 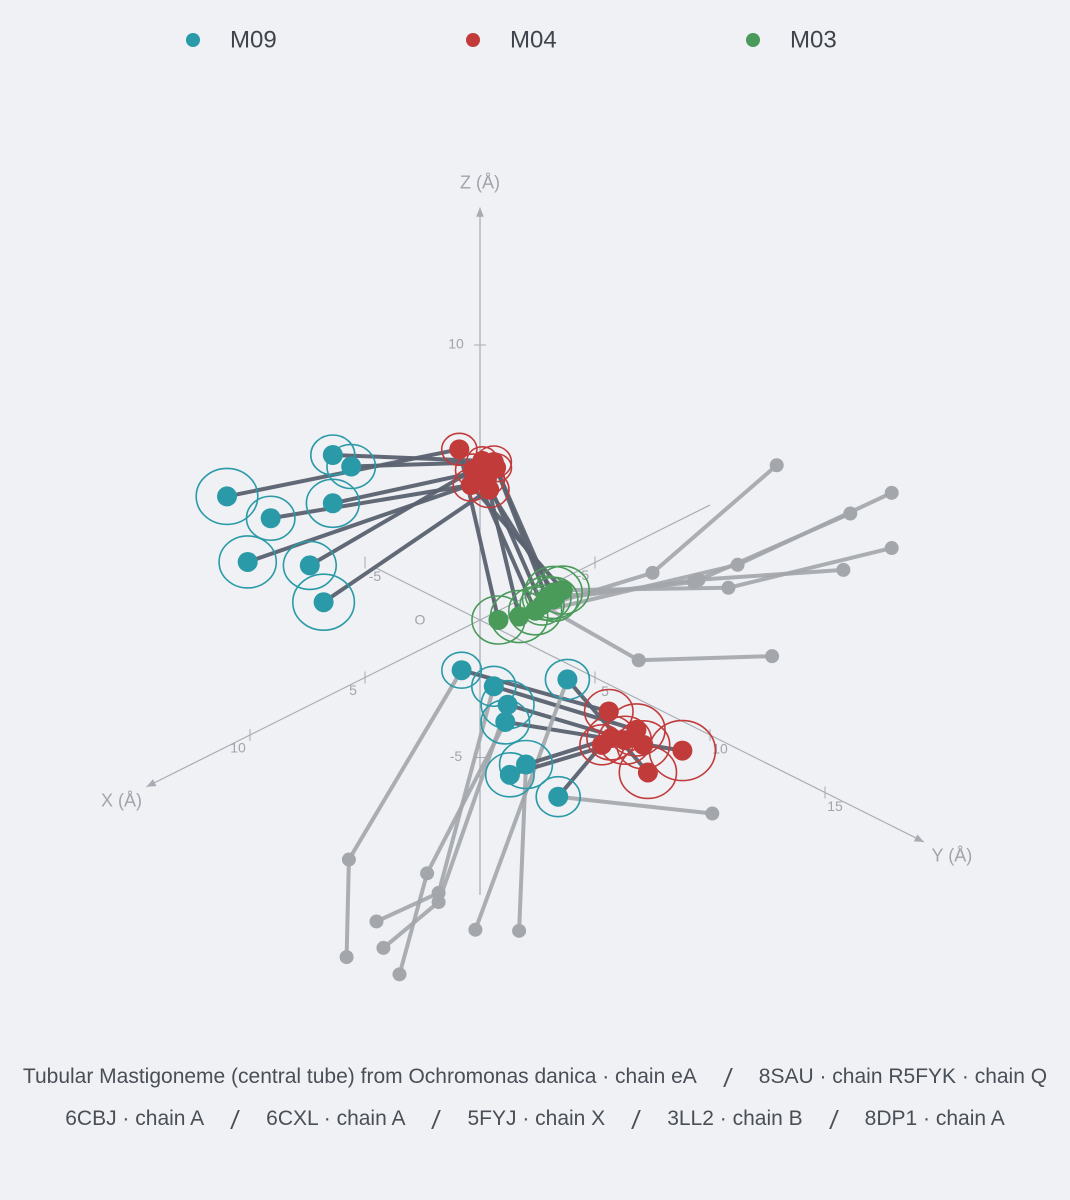 I want to click on legend-label: M03, so click(x=813, y=39).